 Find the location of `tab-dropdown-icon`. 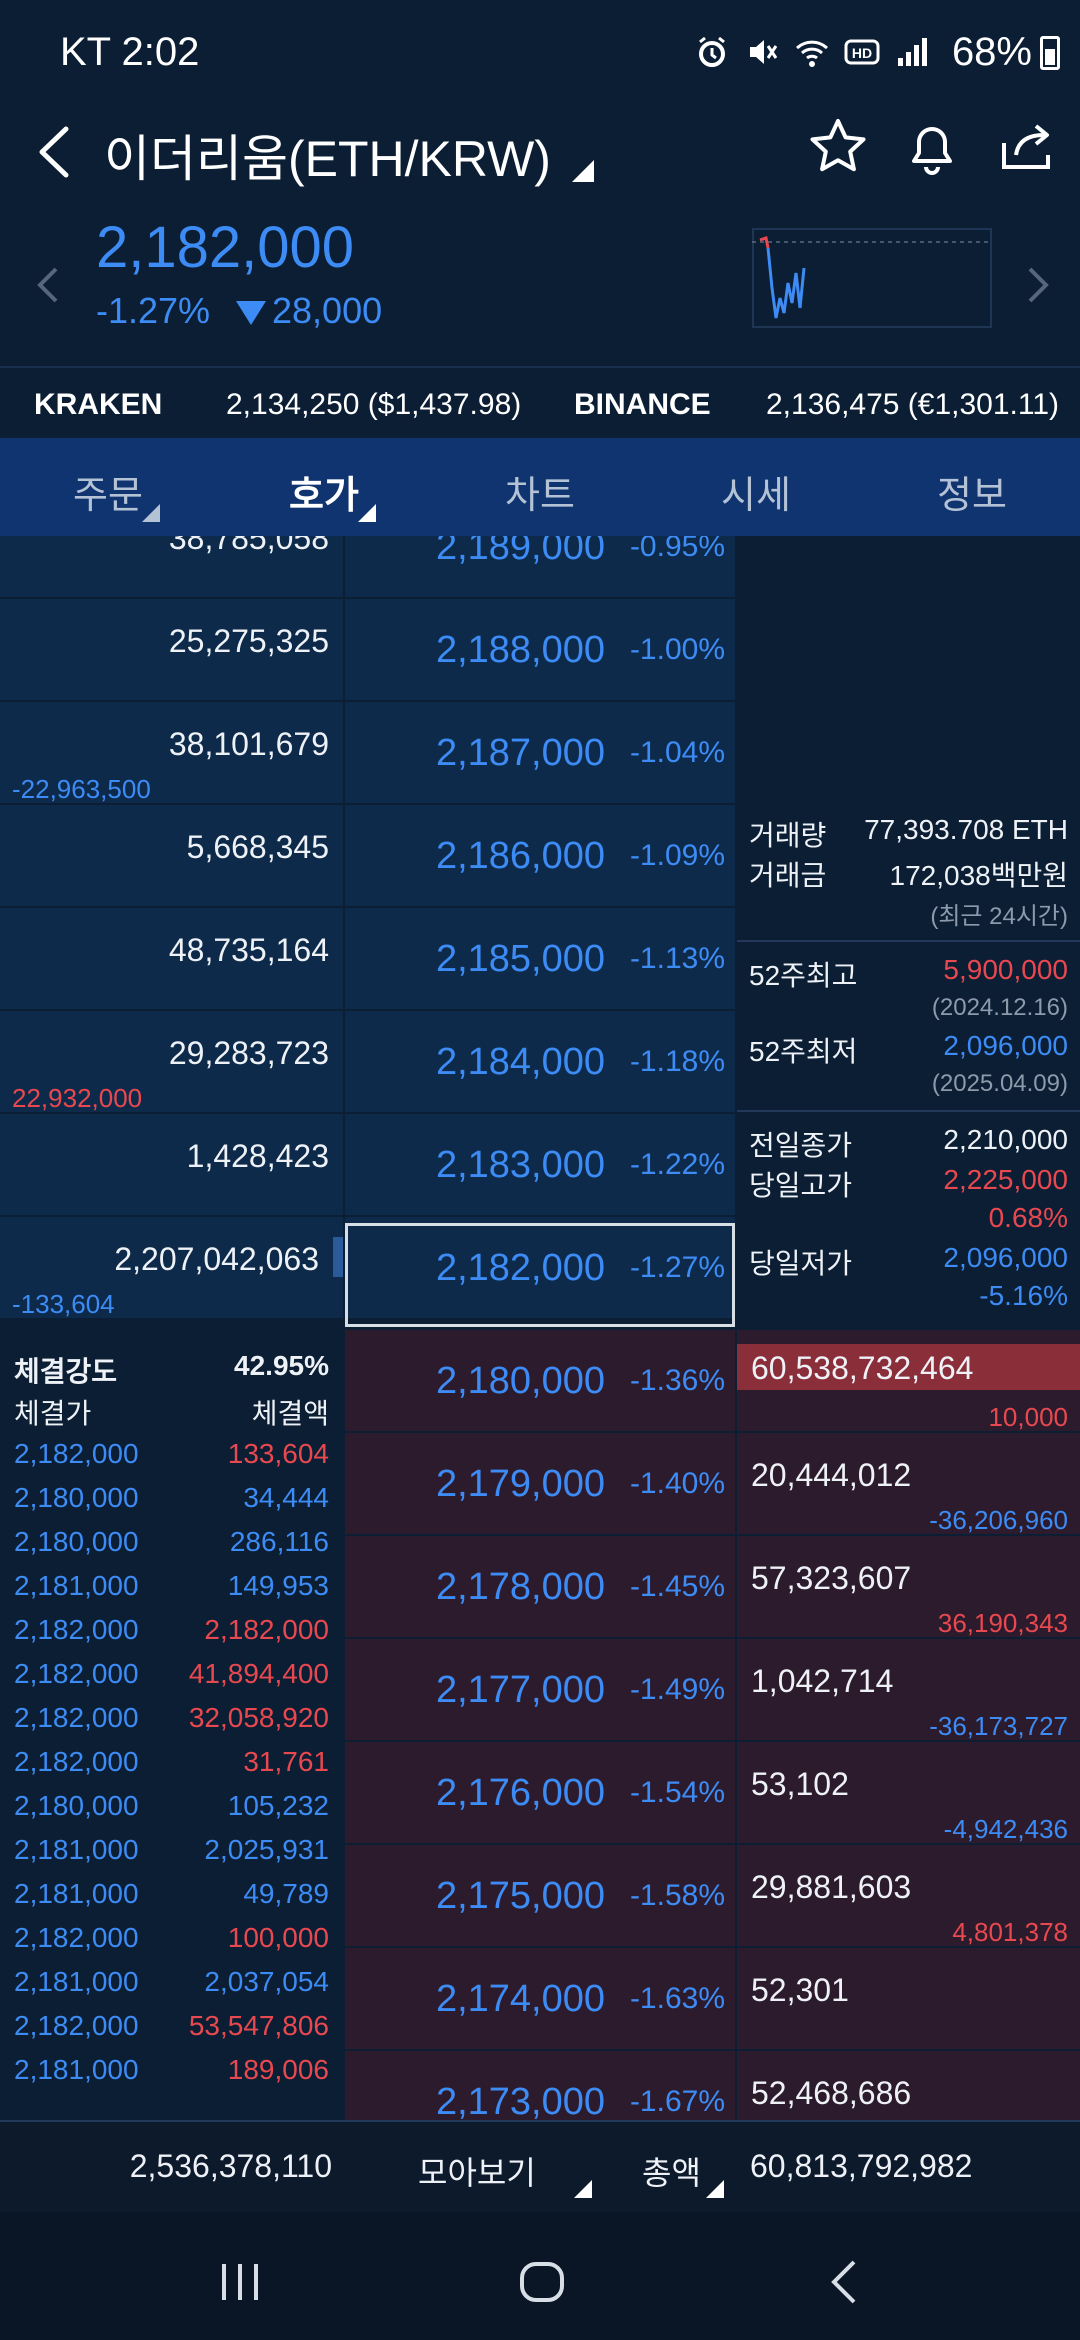

tab-dropdown-icon is located at coordinates (367, 513).